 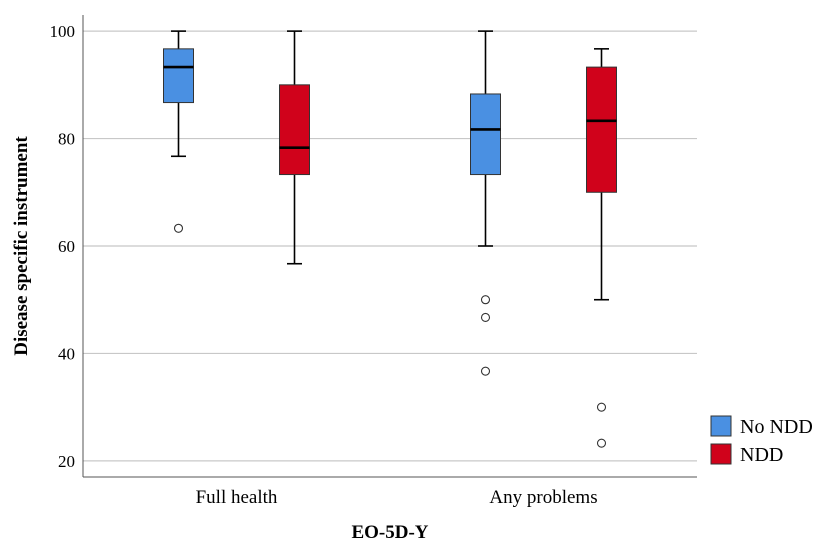 I want to click on legend: No NDD NDD, so click(x=761, y=440).